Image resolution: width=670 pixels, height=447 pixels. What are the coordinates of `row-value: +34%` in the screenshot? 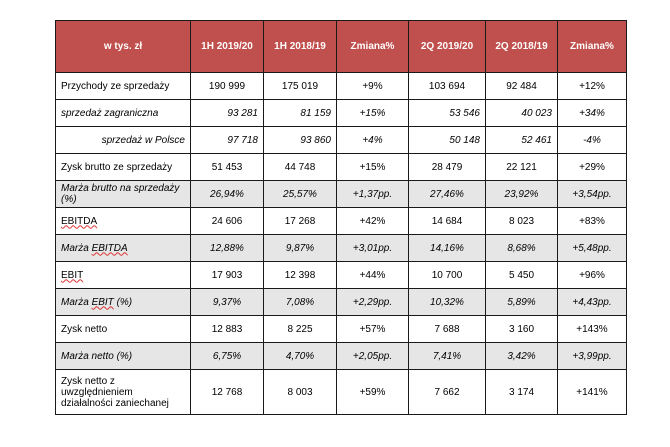 It's located at (592, 113).